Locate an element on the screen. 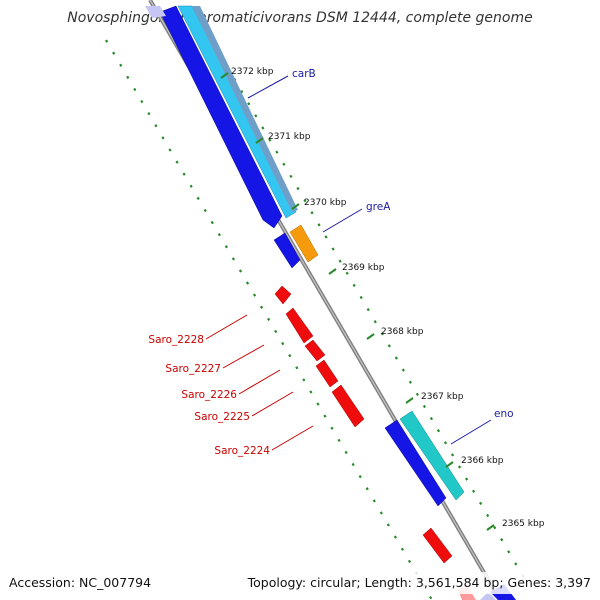 The image size is (600, 600). gene-cyan is located at coordinates (432, 455).